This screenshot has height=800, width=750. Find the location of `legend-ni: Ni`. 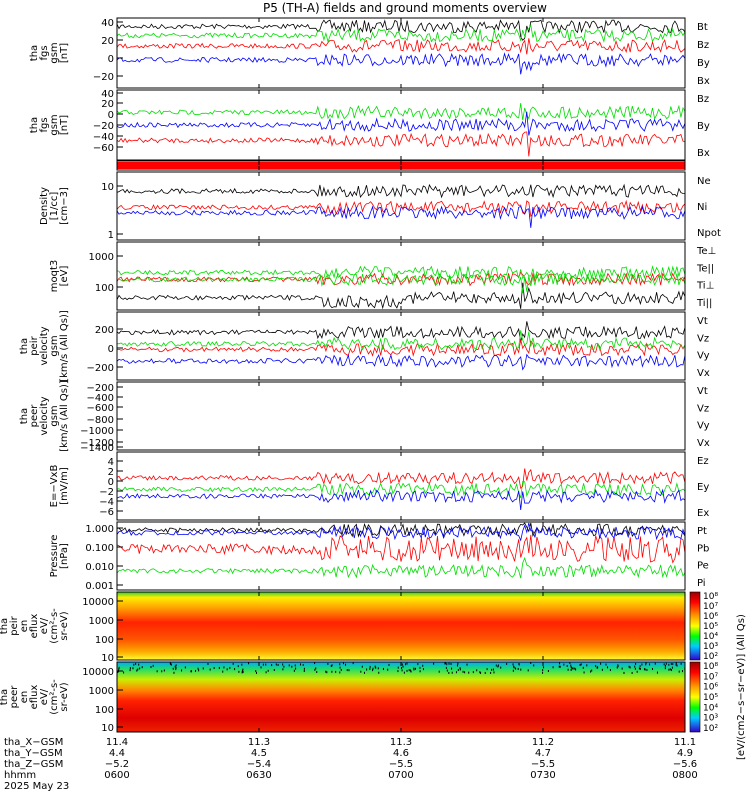

legend-ni: Ni is located at coordinates (702, 207).